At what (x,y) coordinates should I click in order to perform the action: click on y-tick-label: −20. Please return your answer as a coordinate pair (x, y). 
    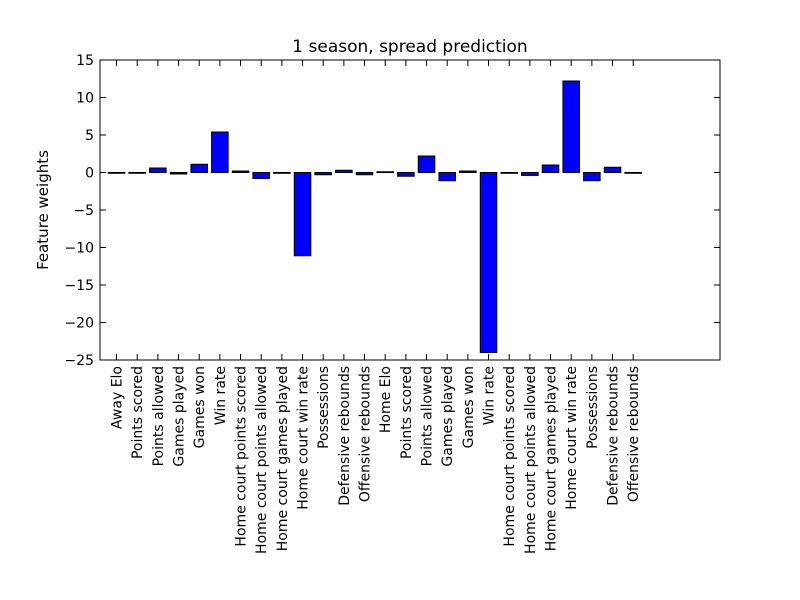
    Looking at the image, I should click on (79, 324).